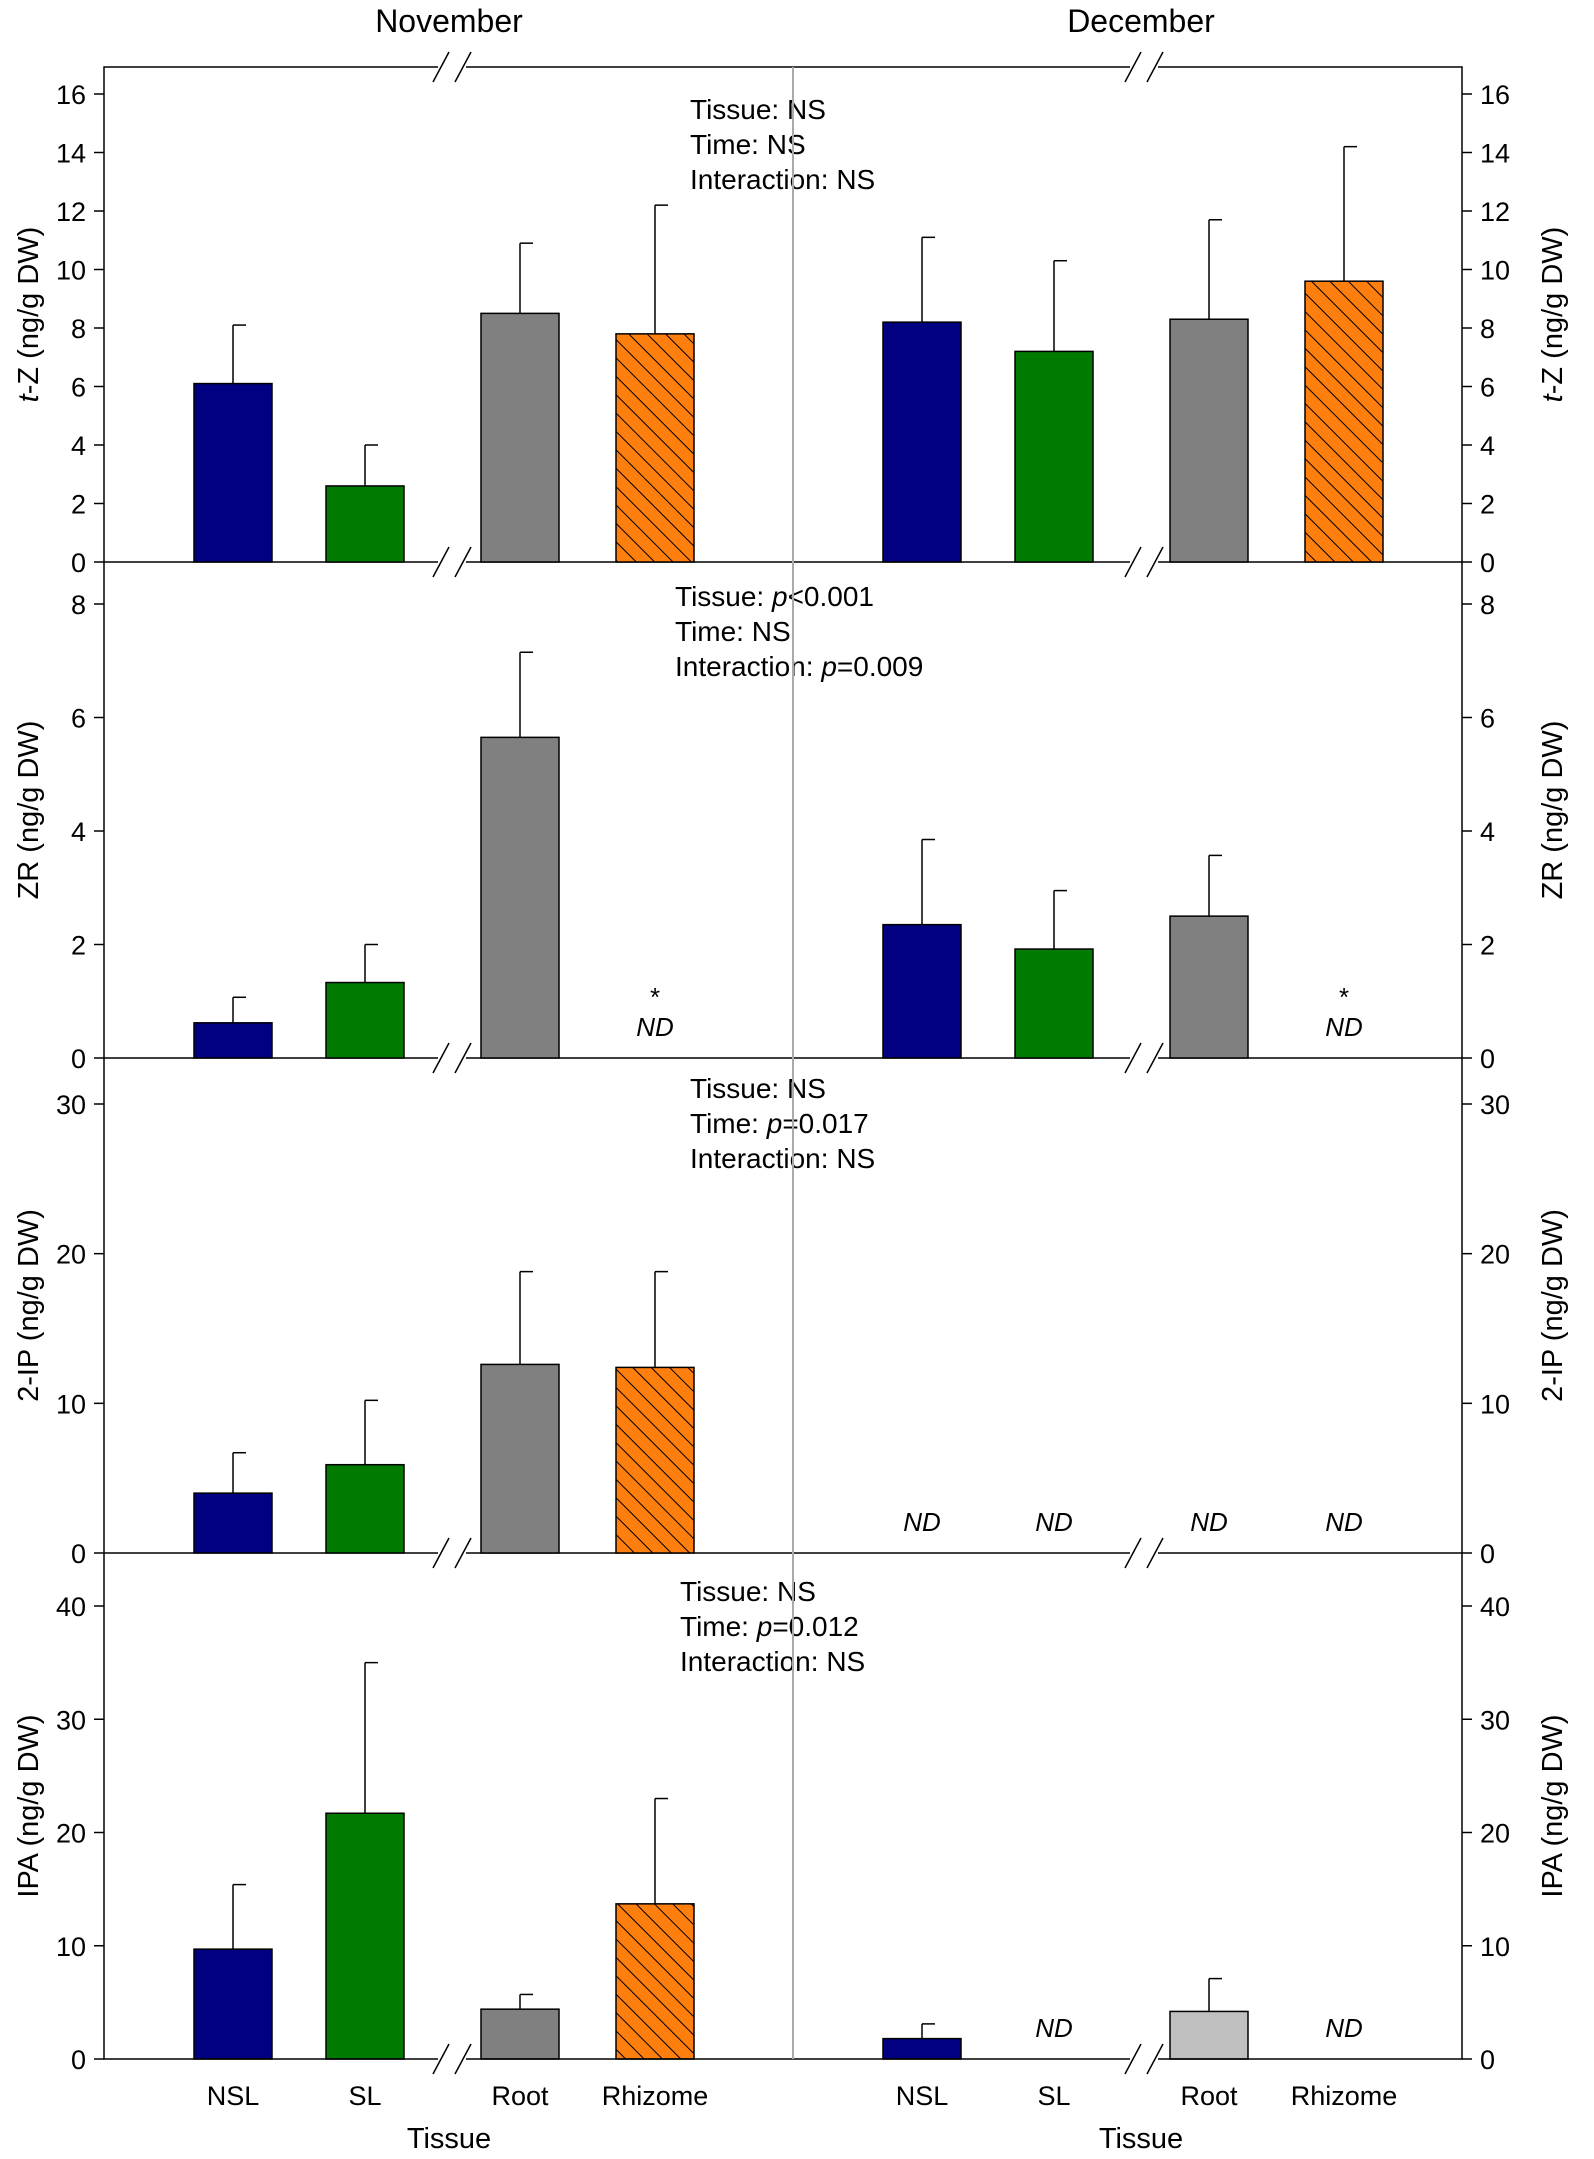 The image size is (1594, 2159). I want to click on stats-line: Time: p=0.012, so click(769, 1626).